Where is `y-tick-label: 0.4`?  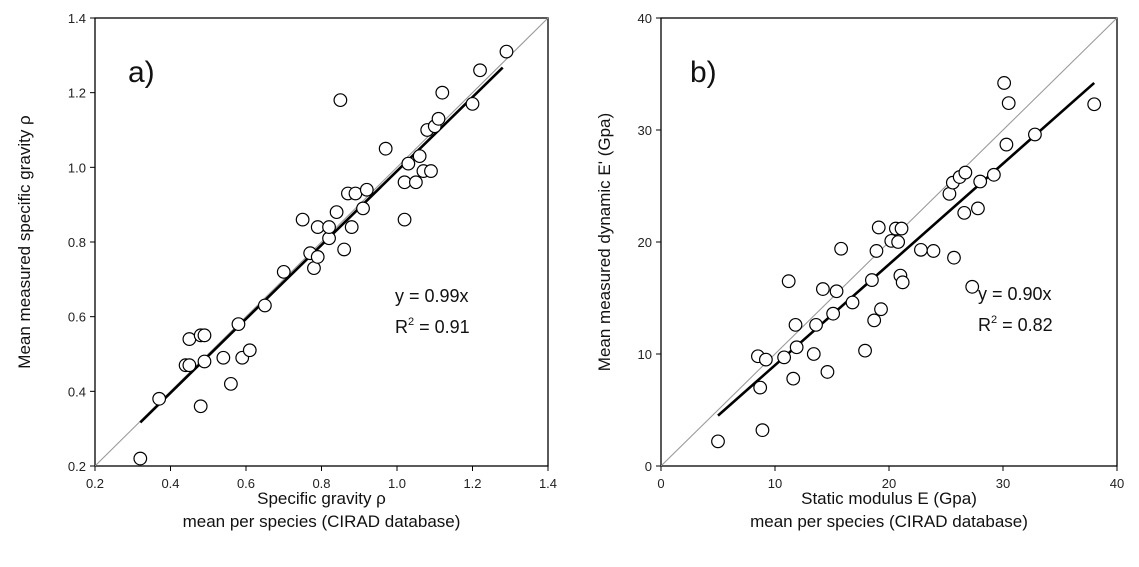 y-tick-label: 0.4 is located at coordinates (77, 391).